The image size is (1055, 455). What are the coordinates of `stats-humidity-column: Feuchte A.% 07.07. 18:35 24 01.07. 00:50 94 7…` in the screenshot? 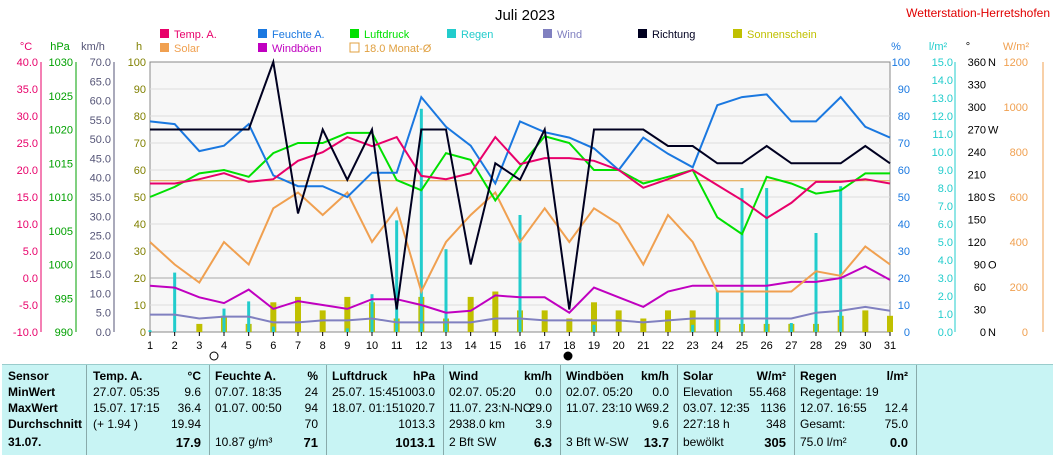 It's located at (268, 410).